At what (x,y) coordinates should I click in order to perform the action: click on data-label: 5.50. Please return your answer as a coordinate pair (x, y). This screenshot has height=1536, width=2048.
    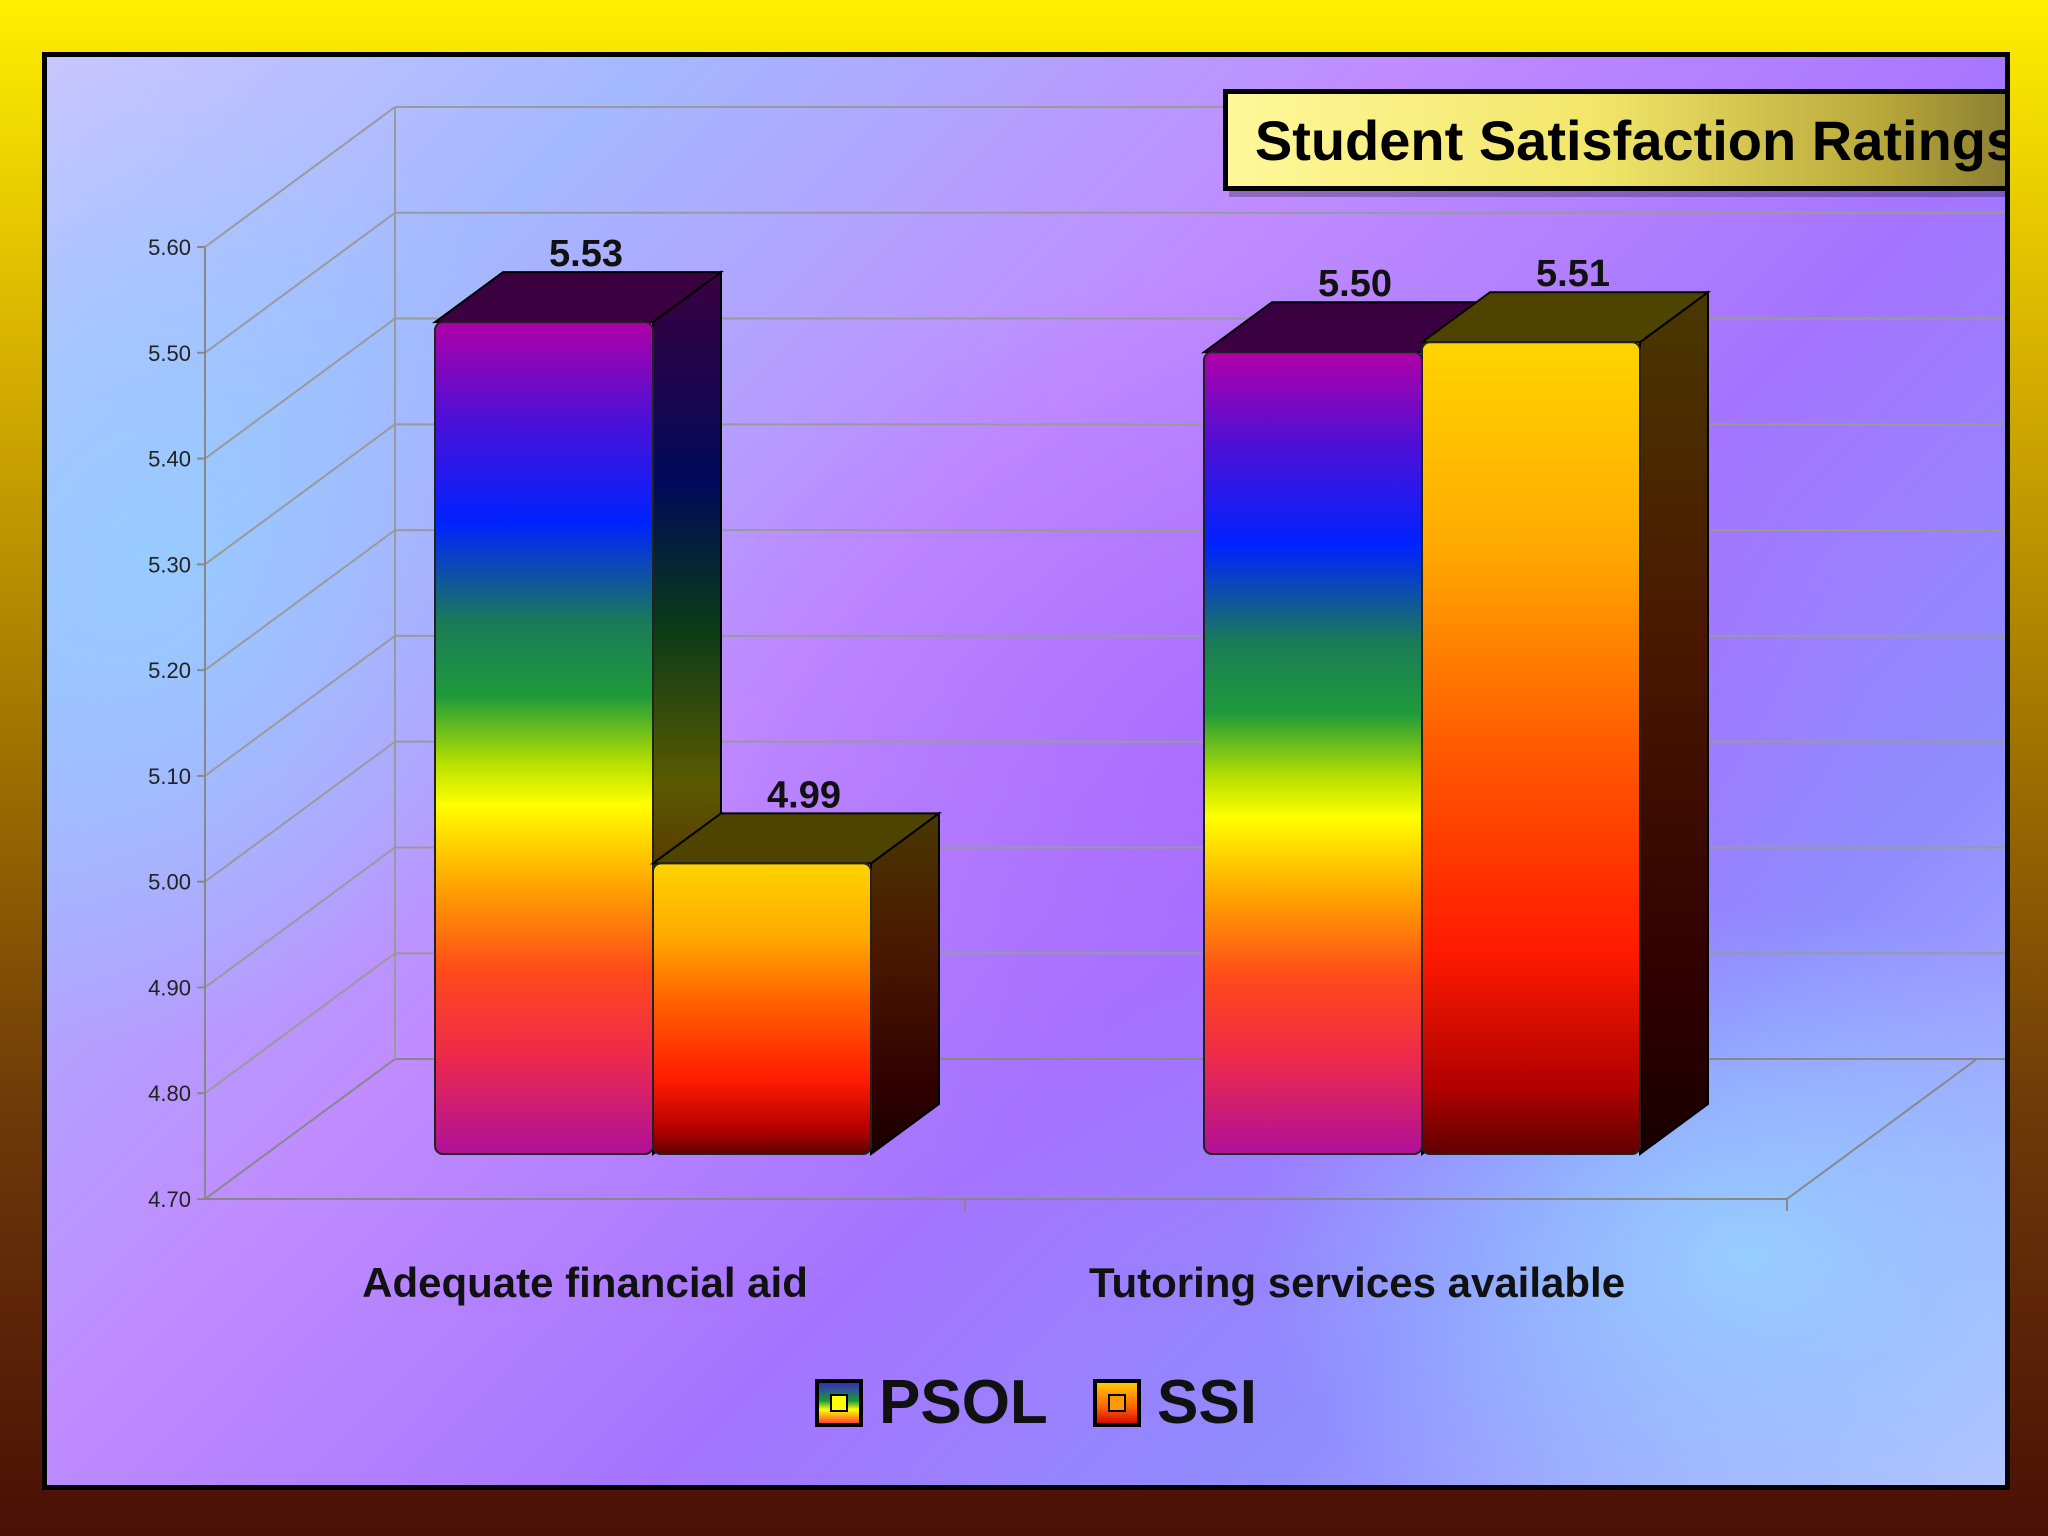
    Looking at the image, I should click on (1355, 284).